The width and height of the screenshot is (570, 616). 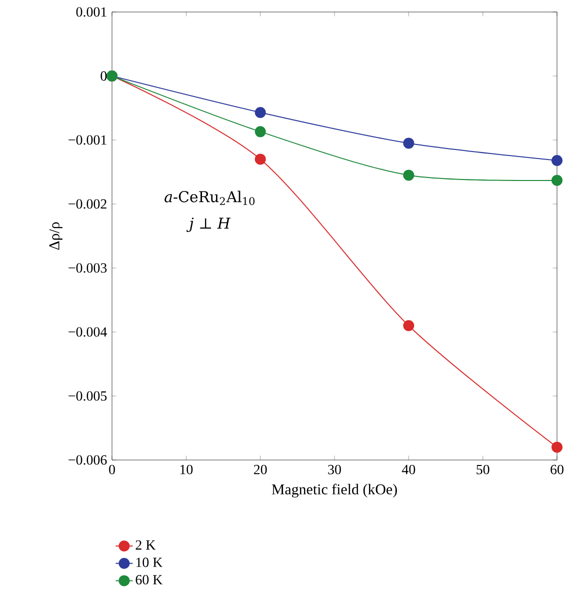 What do you see at coordinates (91, 12) in the screenshot?
I see `y-tick-label: 0.001` at bounding box center [91, 12].